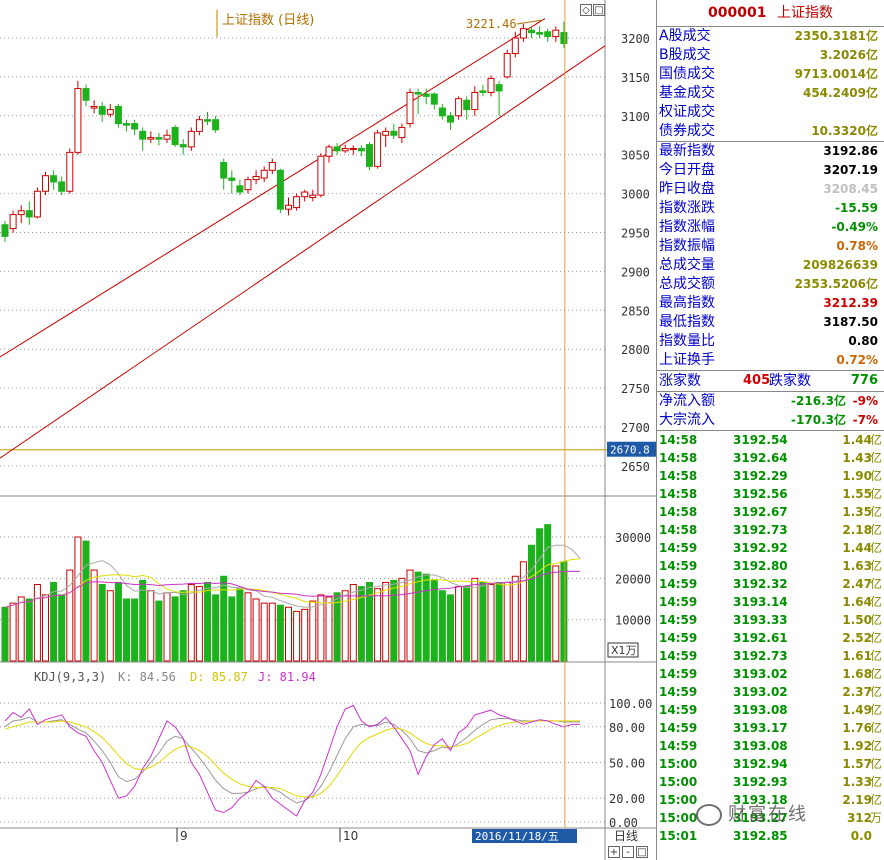 The image size is (884, 860). What do you see at coordinates (760, 440) in the screenshot?
I see `tick-price: 3192.54` at bounding box center [760, 440].